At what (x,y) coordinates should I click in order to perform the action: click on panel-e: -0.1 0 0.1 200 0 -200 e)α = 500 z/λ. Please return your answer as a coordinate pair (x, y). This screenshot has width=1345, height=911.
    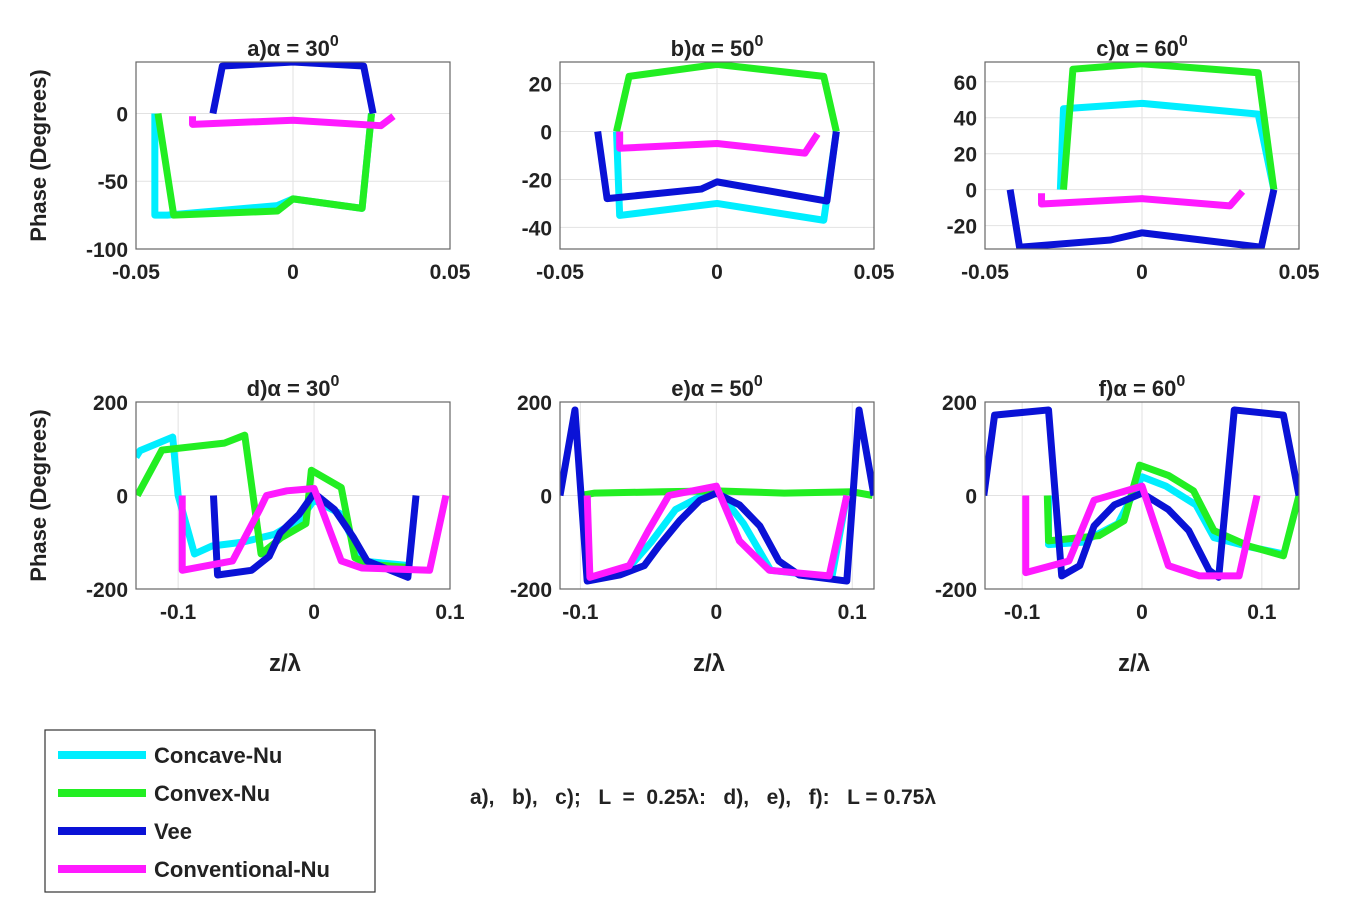
    Looking at the image, I should click on (692, 525).